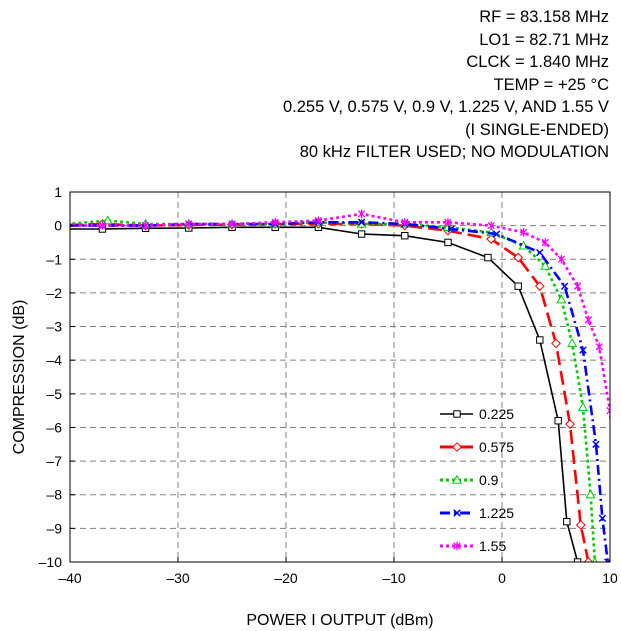 The image size is (621, 631). I want to click on y-tick-label: 1, so click(58, 192).